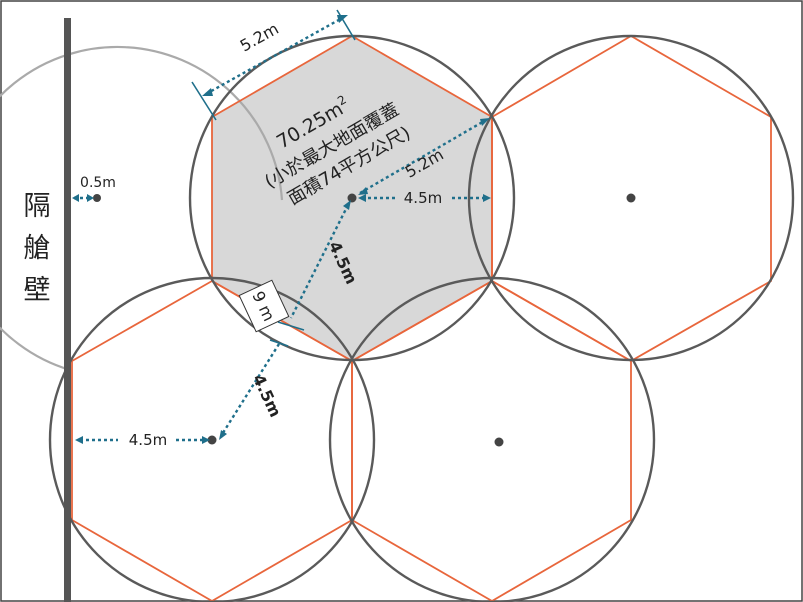 The image size is (803, 602). I want to click on center-to-edge-right-dimension: 4.5m, so click(424, 198).